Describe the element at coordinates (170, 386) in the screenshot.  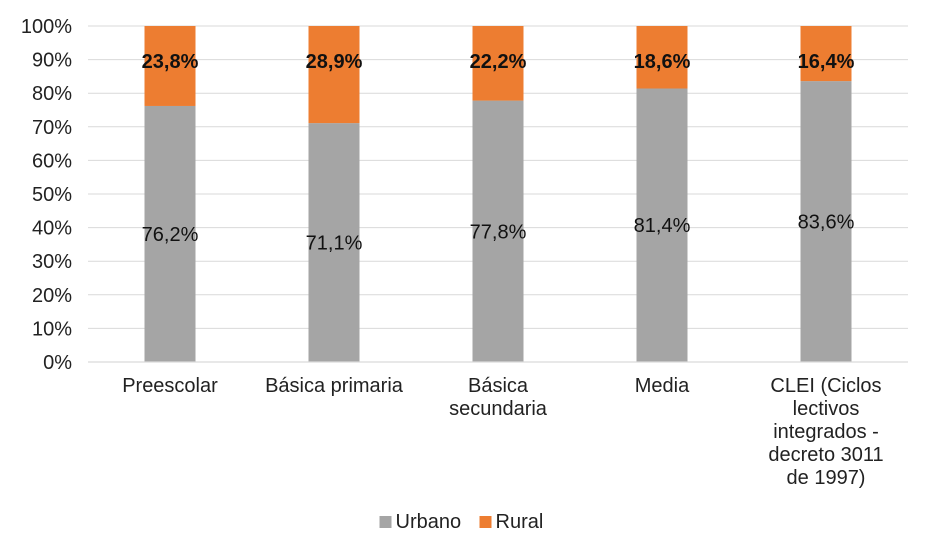
I see `x-tick-label: Preescolar` at that location.